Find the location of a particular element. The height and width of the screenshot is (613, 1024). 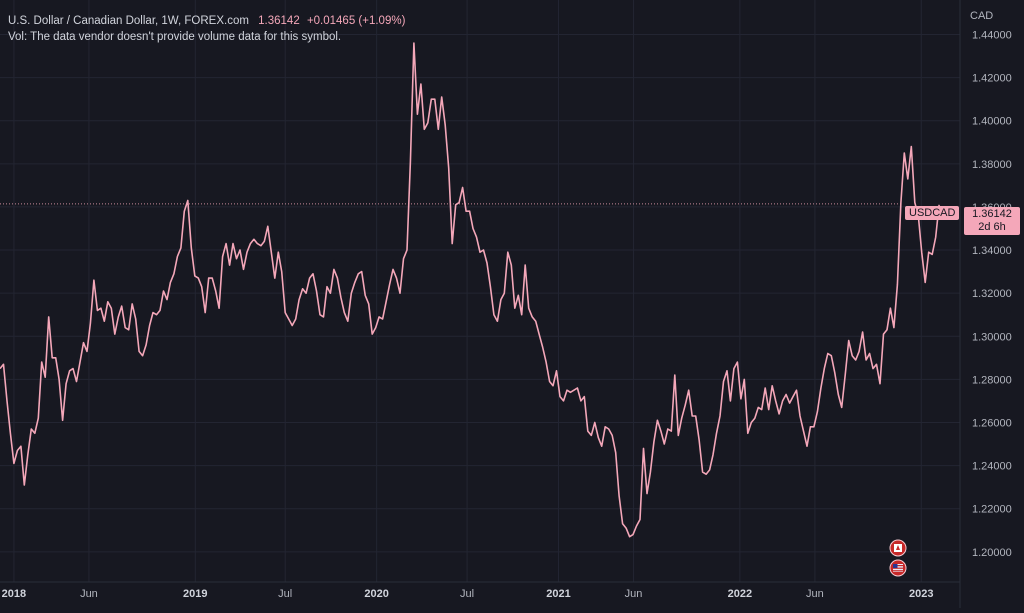

us-flag-icon is located at coordinates (898, 568).